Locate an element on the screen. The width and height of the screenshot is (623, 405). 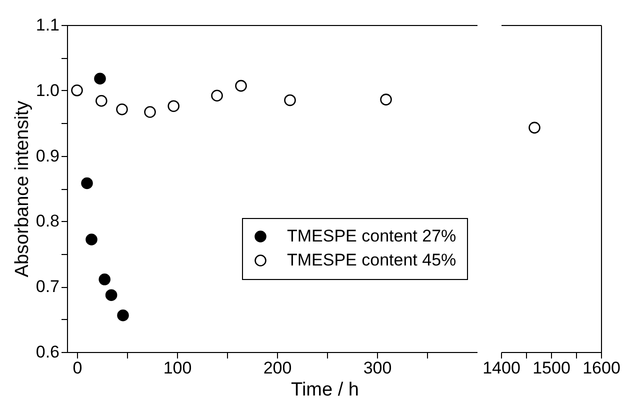
y-tick-label: 1.0 is located at coordinates (48, 90).